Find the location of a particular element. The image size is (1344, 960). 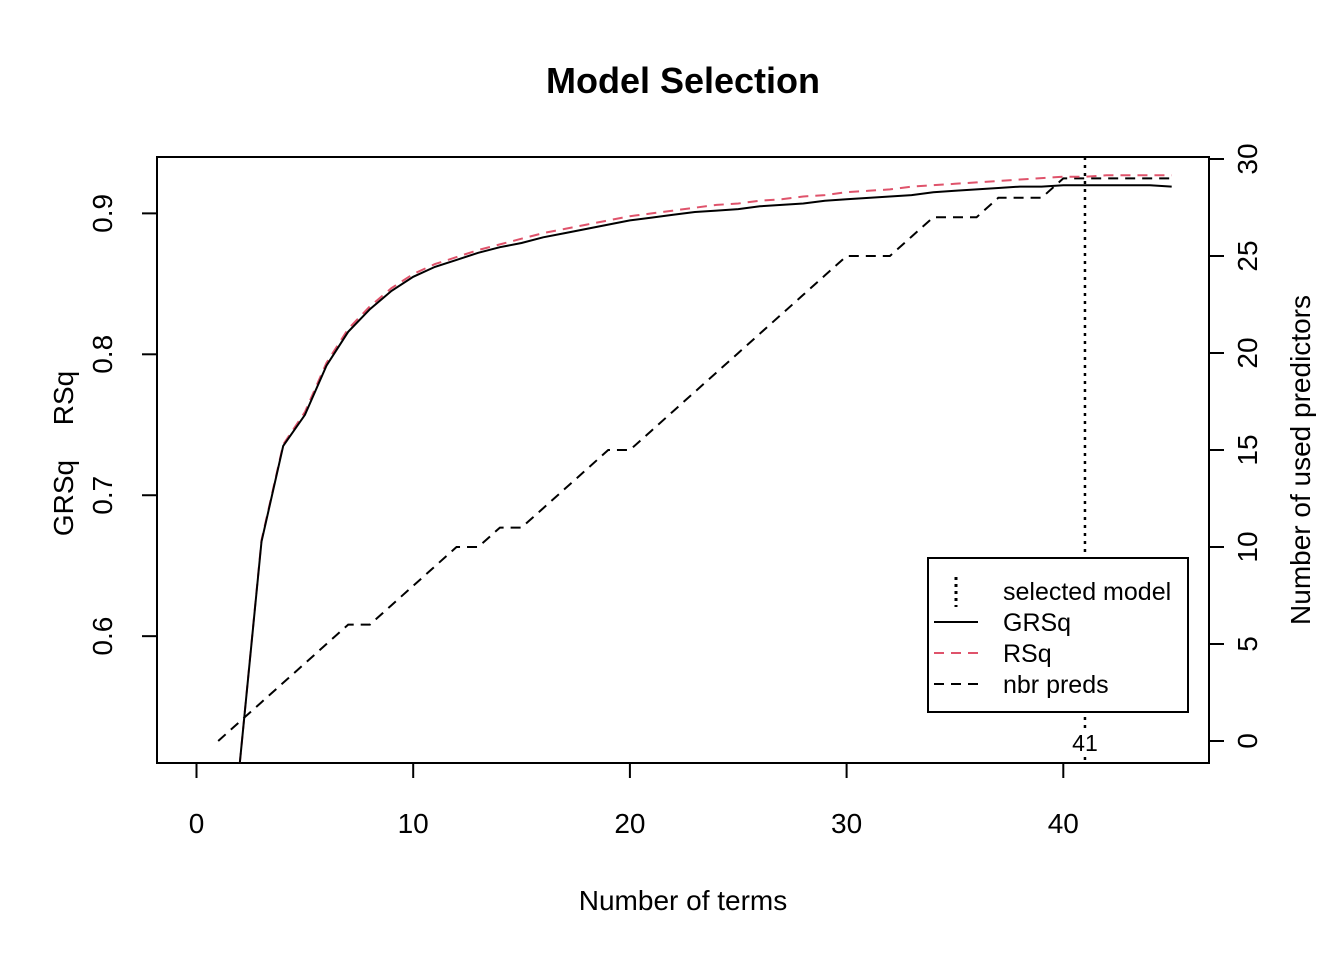

selected-label-bg is located at coordinates (1084, 743).